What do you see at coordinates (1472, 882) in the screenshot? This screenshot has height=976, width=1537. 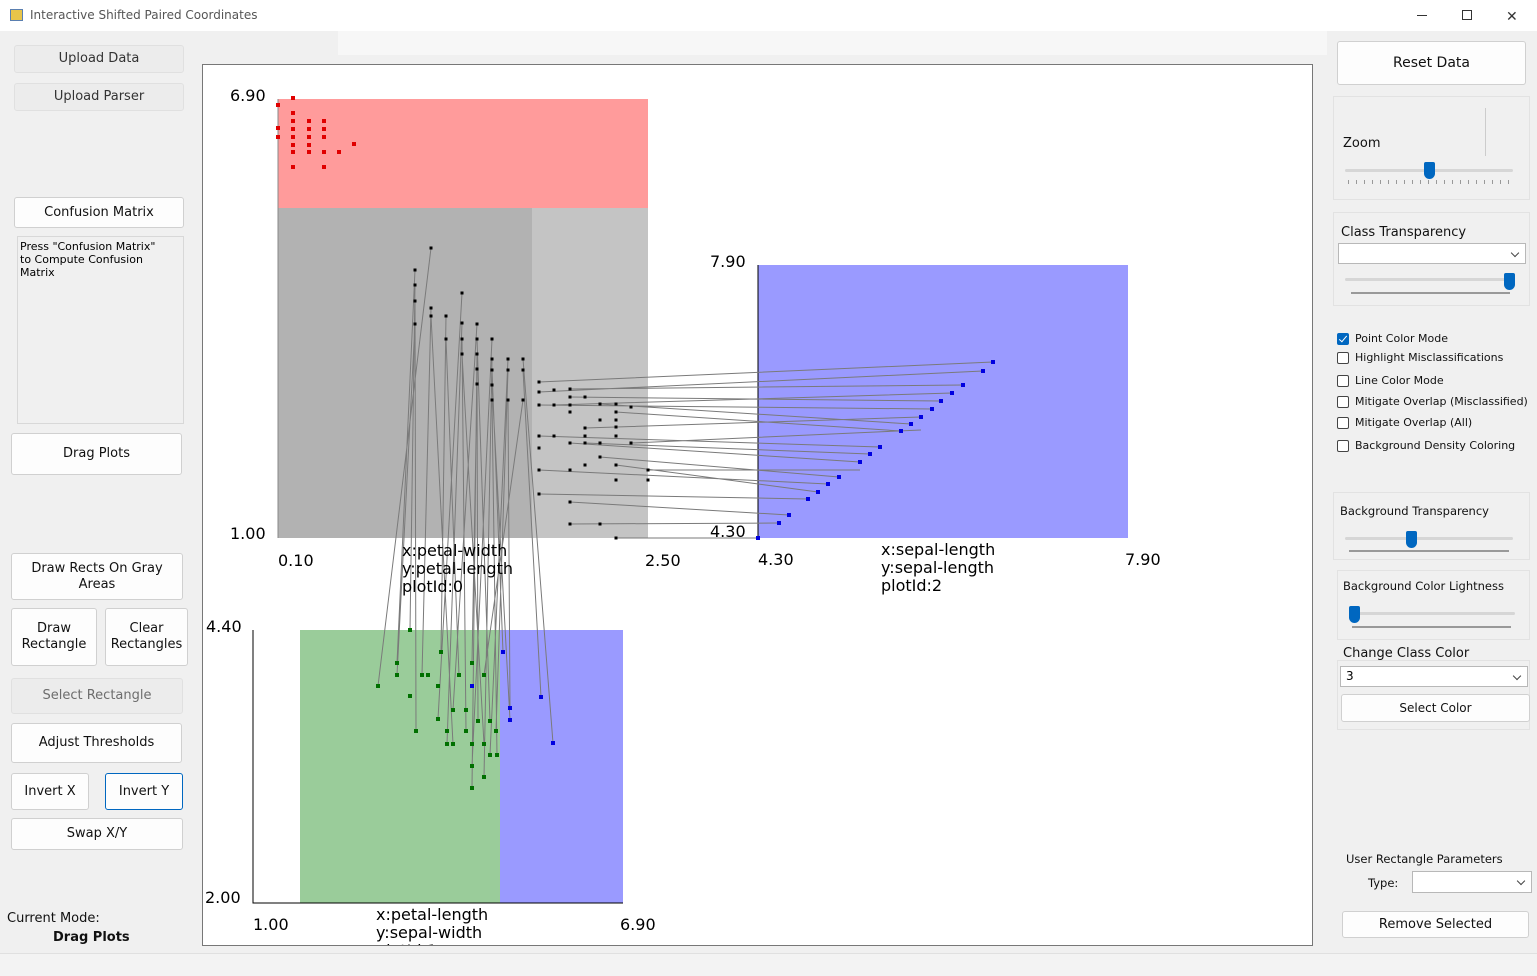 I see `type-select` at bounding box center [1472, 882].